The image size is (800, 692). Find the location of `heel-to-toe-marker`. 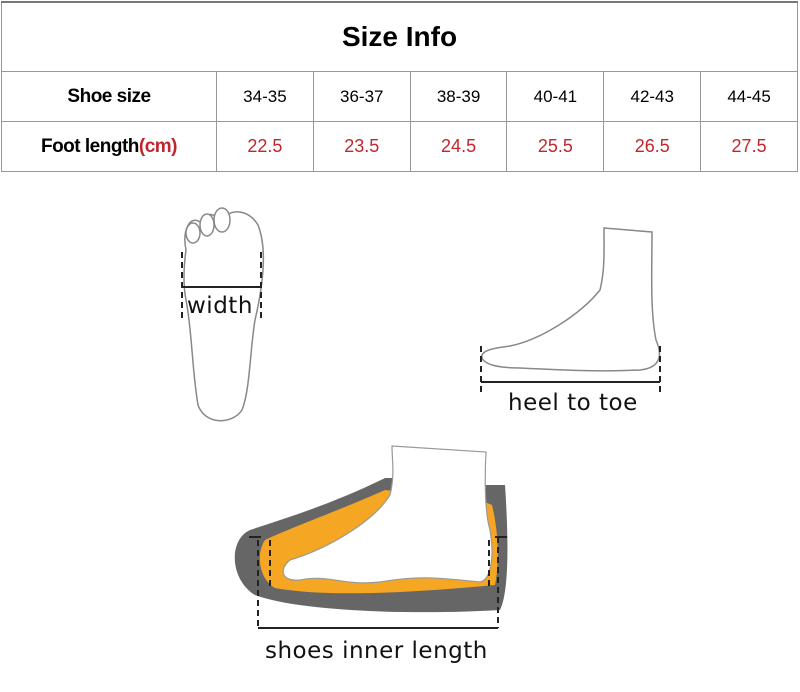

heel-to-toe-marker is located at coordinates (570, 369).